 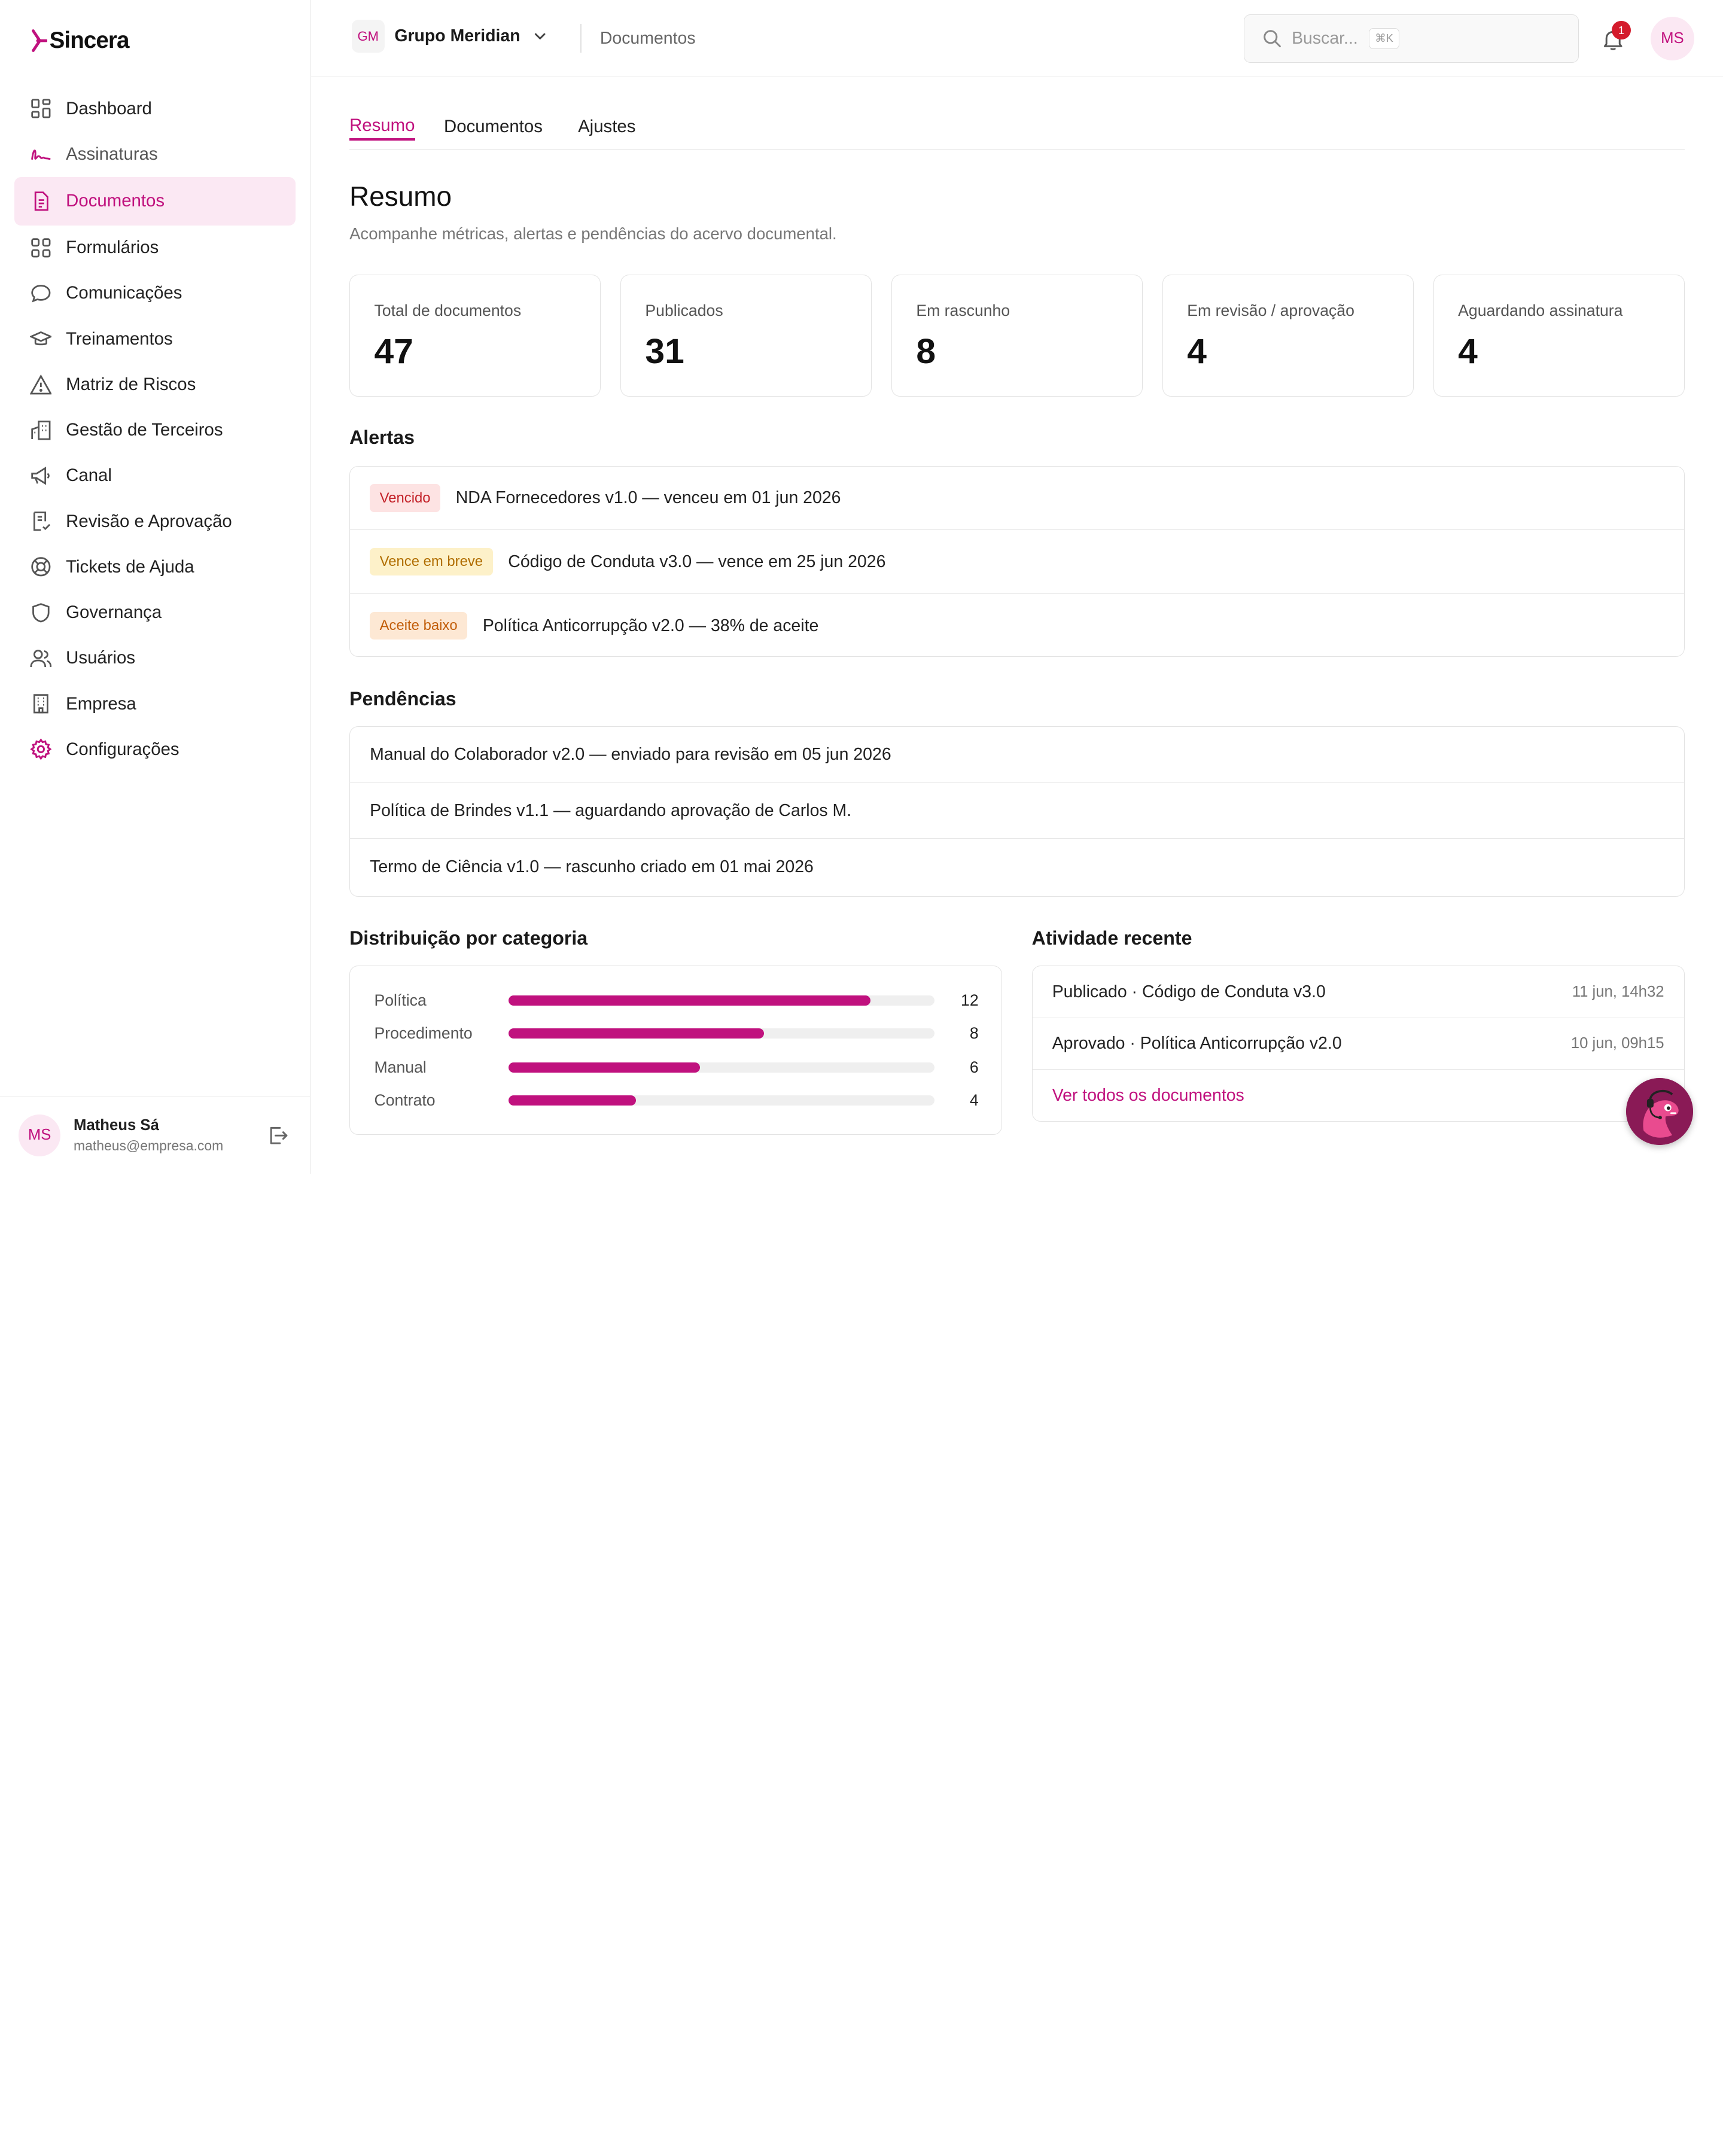 What do you see at coordinates (41, 749) in the screenshot?
I see `gear-icon` at bounding box center [41, 749].